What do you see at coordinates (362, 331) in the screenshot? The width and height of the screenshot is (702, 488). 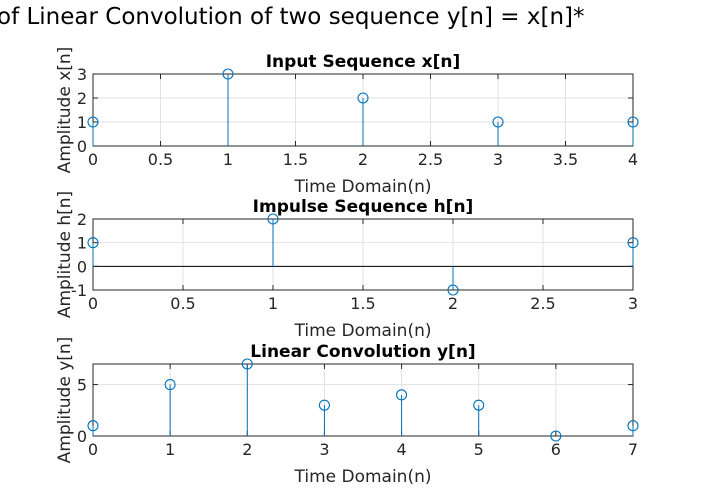 I see `impulse-sequence-x-axis-label: Time Domain(n)` at bounding box center [362, 331].